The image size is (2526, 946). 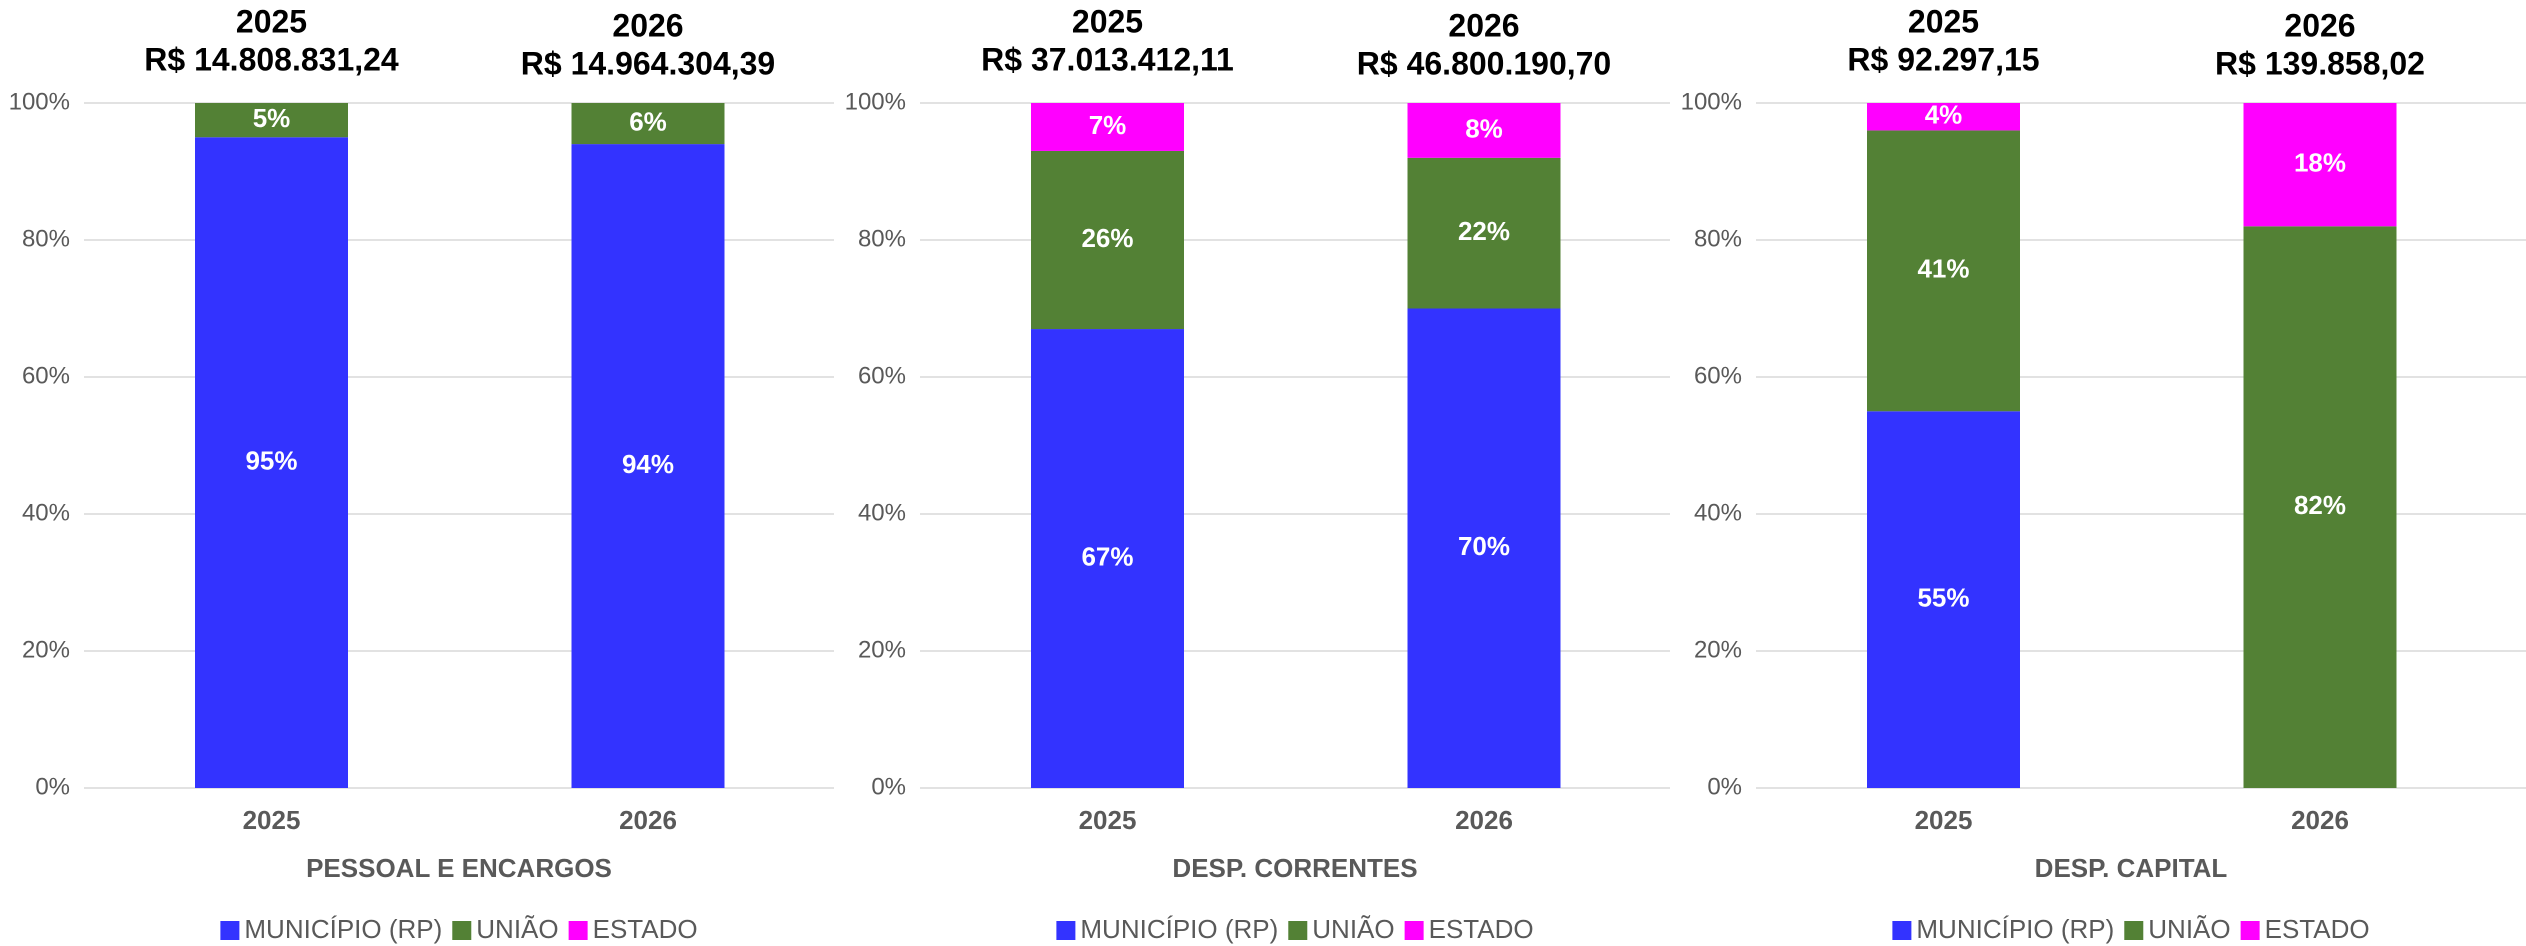 I want to click on data-label: 55%, so click(x=1943, y=598).